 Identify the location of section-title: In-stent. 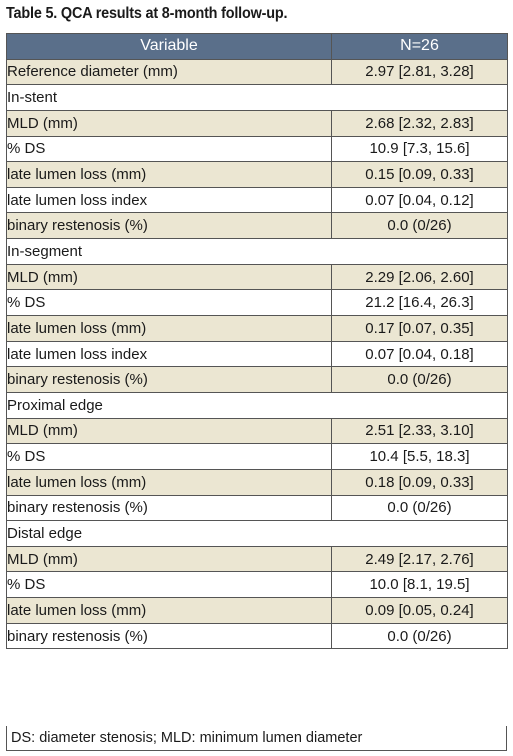
(169, 97).